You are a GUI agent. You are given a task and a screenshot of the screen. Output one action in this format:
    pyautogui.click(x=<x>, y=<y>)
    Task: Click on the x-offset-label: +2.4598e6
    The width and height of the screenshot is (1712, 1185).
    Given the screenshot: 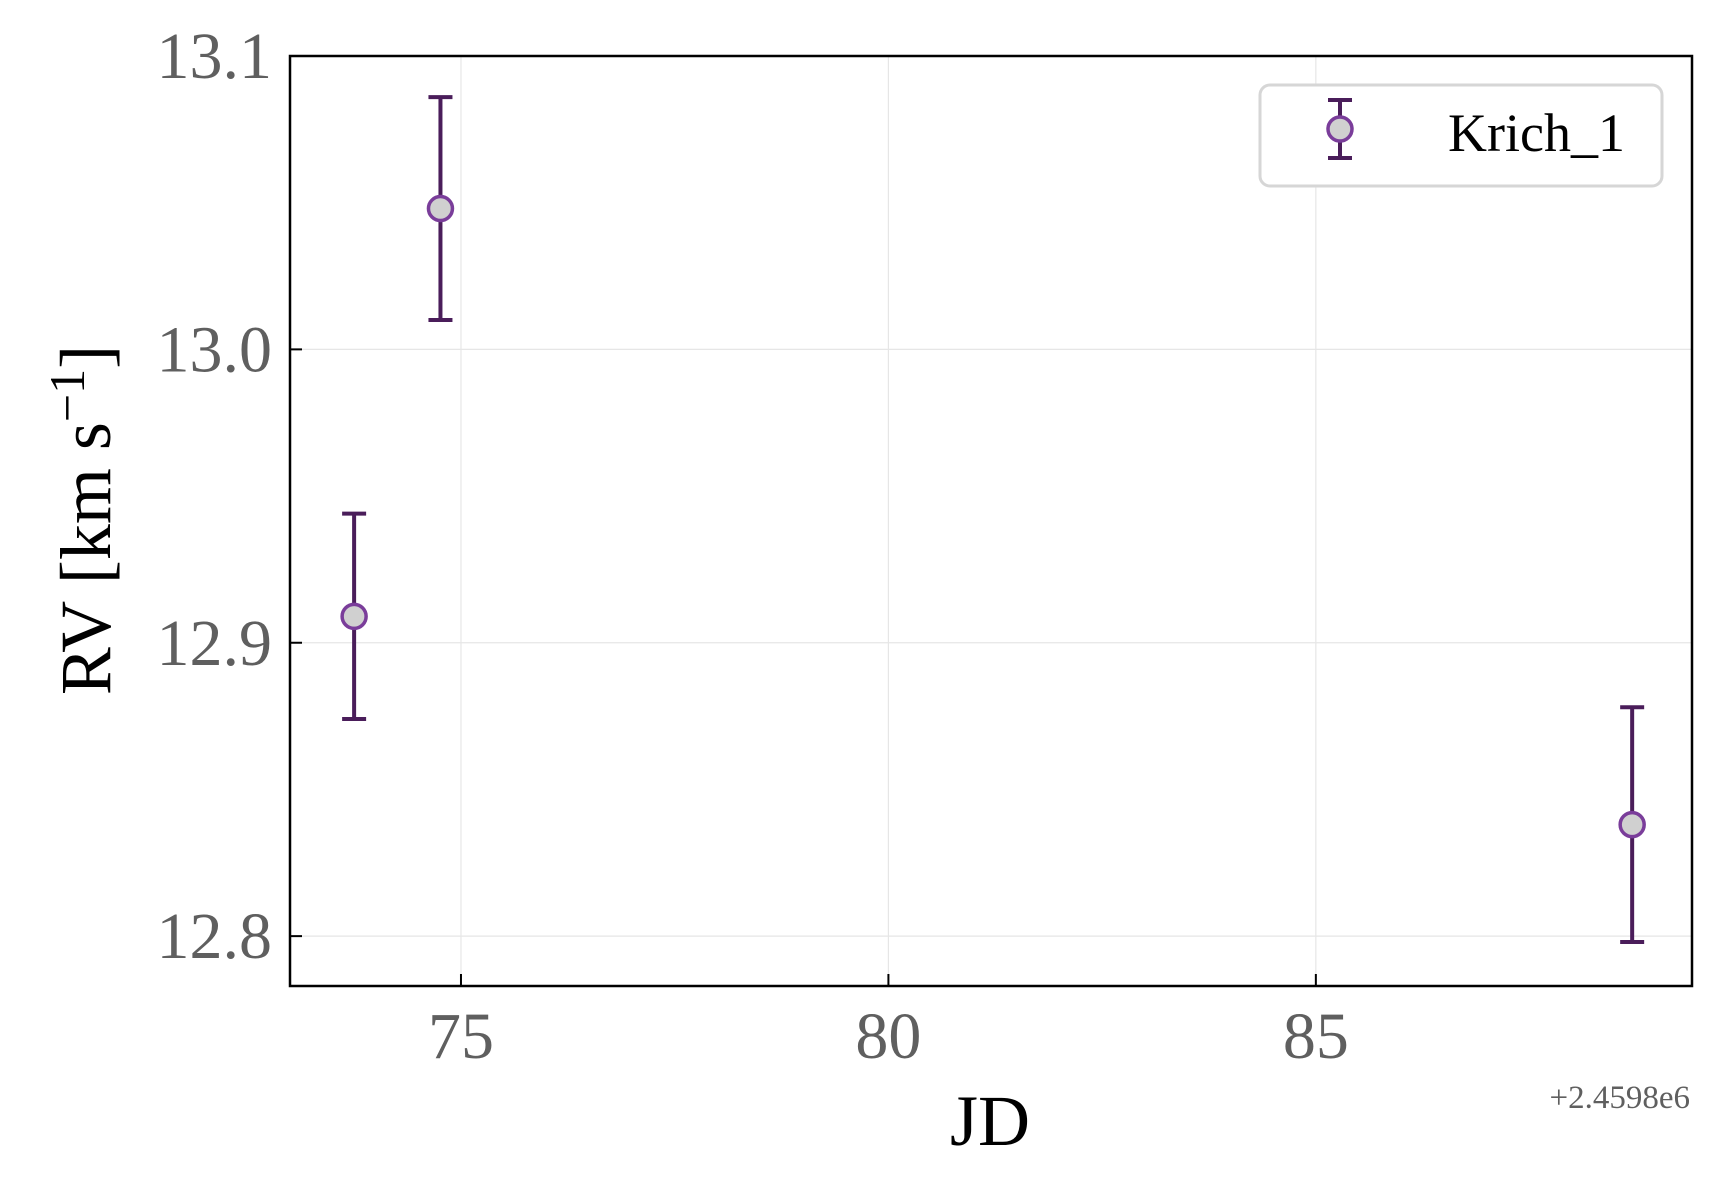 What is the action you would take?
    pyautogui.click(x=1619, y=1098)
    